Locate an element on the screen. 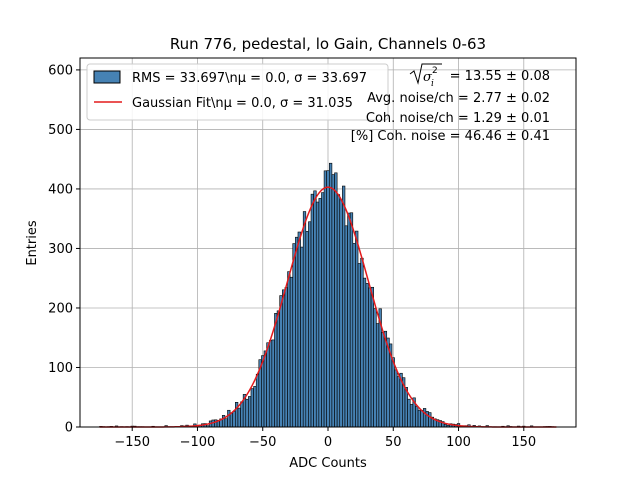  svg-text: σ is located at coordinates (428, 77).